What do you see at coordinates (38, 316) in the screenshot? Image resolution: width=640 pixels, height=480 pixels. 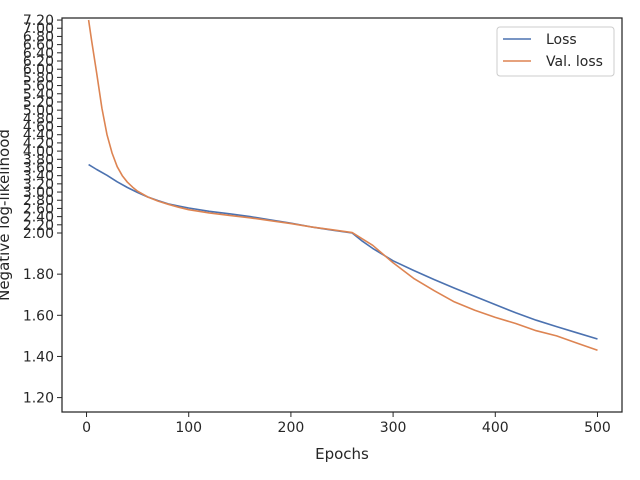 I see `y-tick-label: 1.60` at bounding box center [38, 316].